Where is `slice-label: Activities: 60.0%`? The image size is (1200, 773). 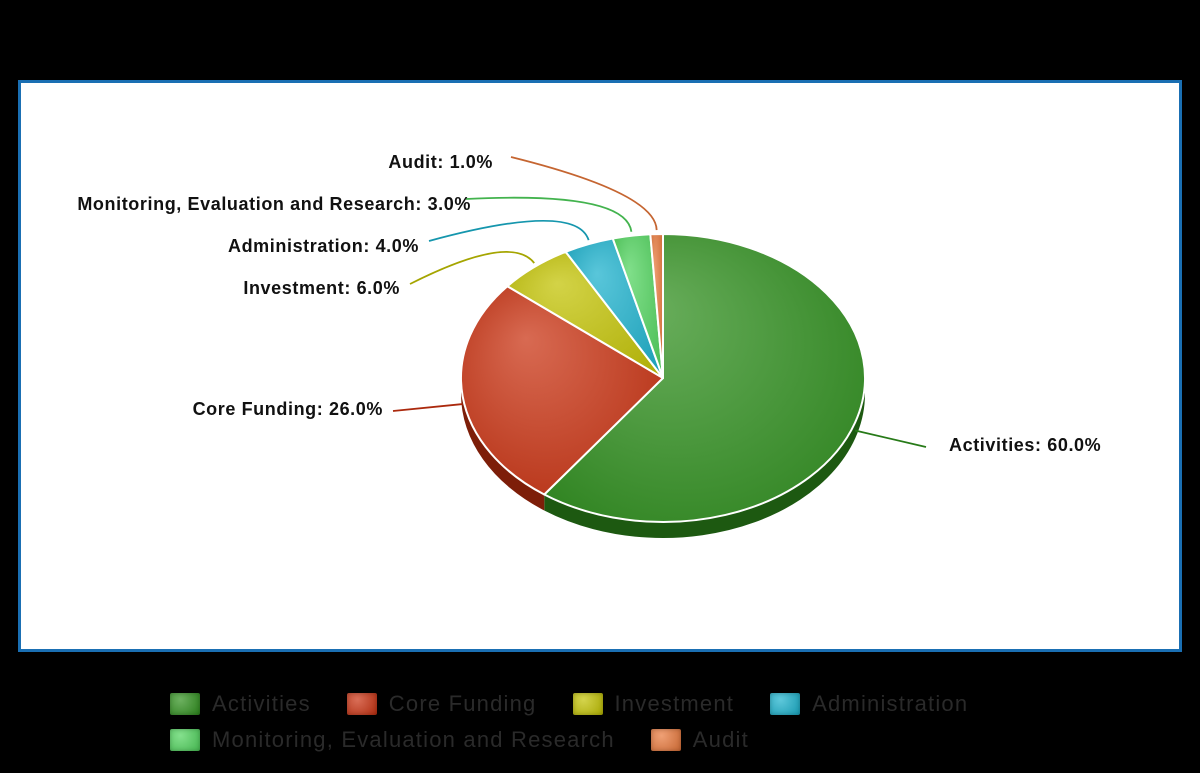 slice-label: Activities: 60.0% is located at coordinates (1025, 445).